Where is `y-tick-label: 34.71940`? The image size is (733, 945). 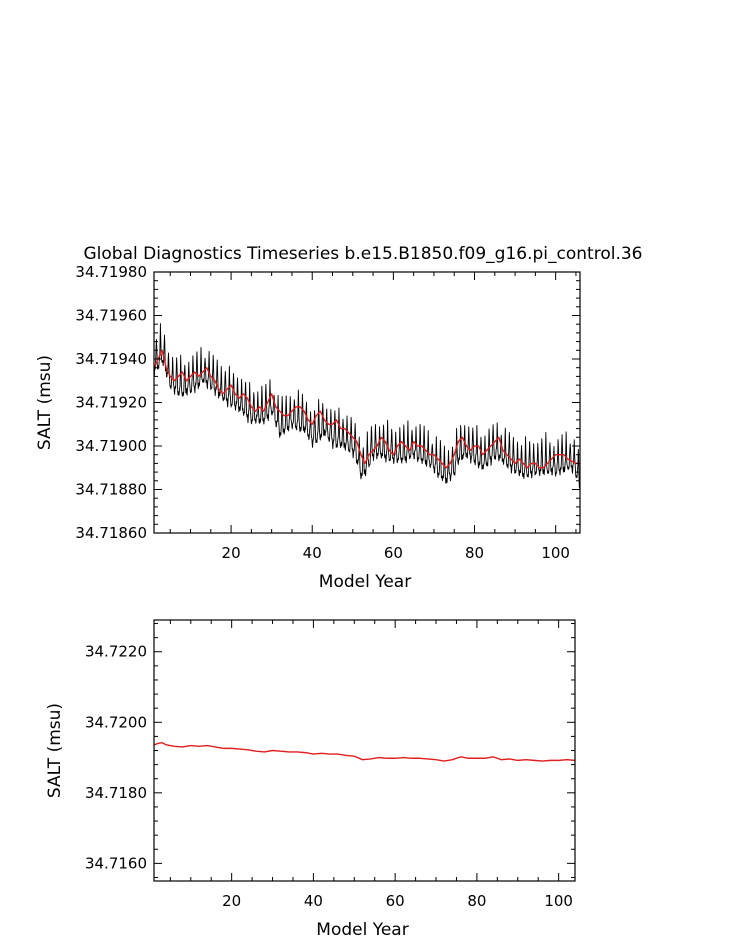 y-tick-label: 34.71940 is located at coordinates (111, 359).